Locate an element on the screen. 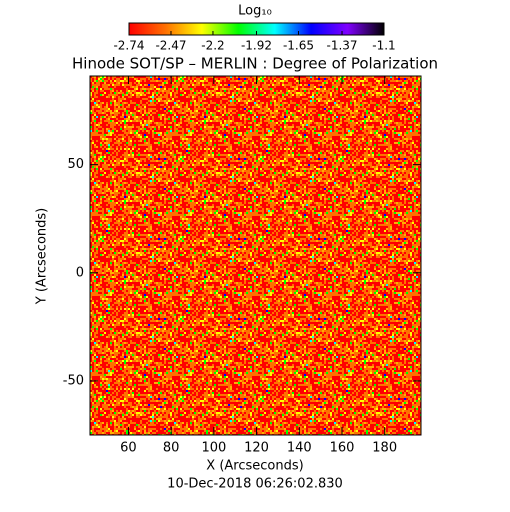 This screenshot has width=510, height=512. x-tick-label: 100 is located at coordinates (213, 448).